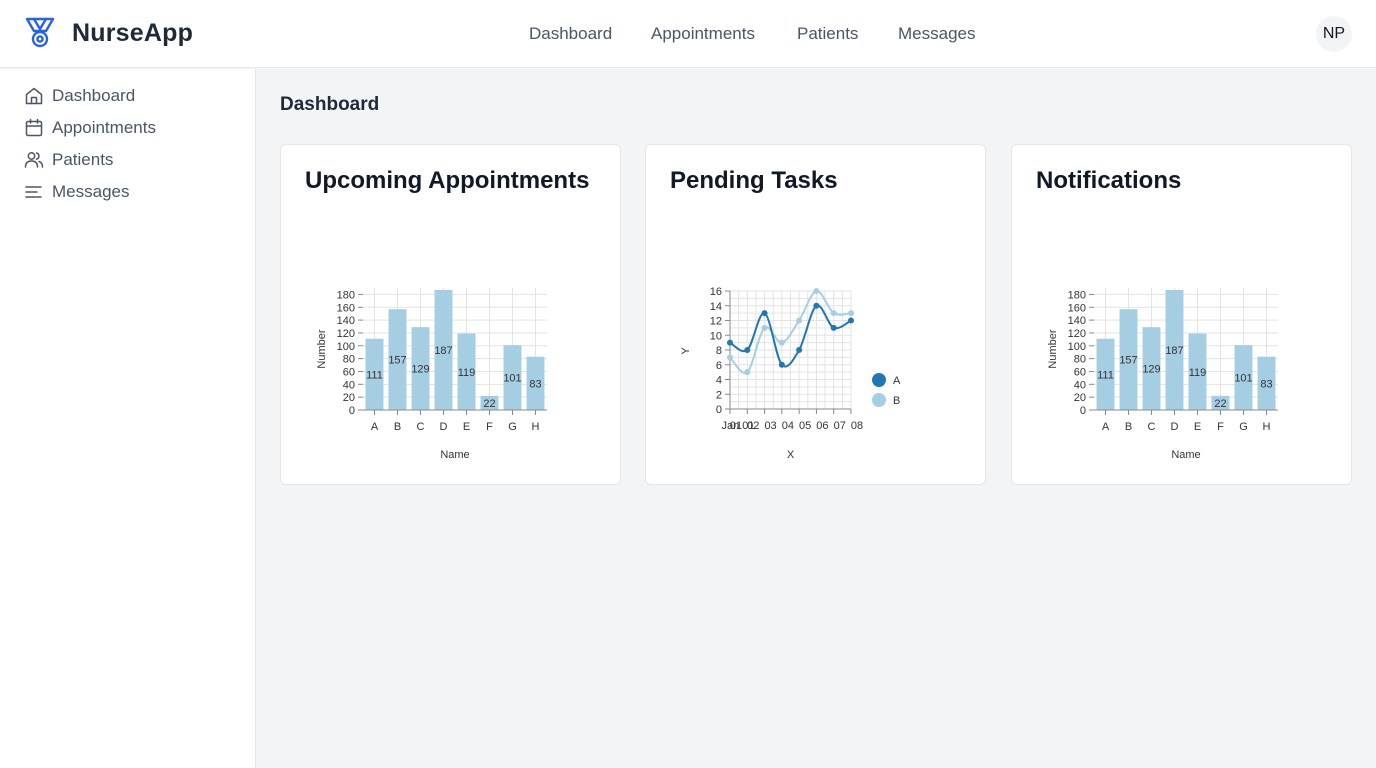 This screenshot has width=1376, height=768. What do you see at coordinates (716, 307) in the screenshot?
I see `y-tick-label: 14` at bounding box center [716, 307].